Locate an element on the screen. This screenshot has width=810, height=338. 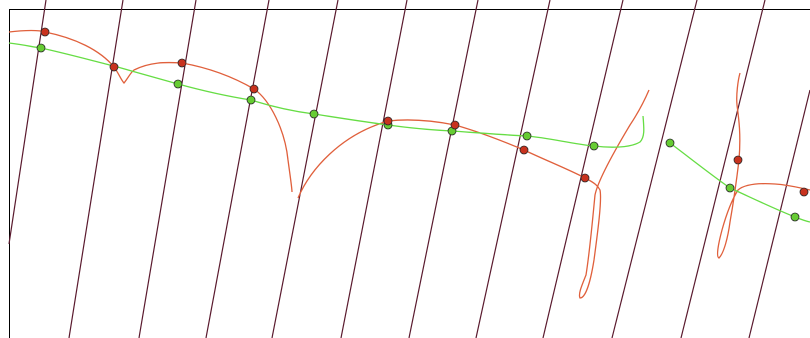
green-curve-segment is located at coordinates (739, 182).